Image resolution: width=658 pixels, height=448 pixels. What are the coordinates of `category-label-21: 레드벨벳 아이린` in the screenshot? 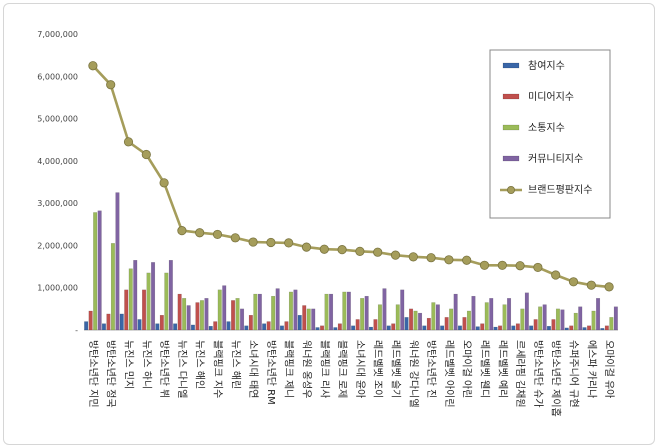 It's located at (449, 374).